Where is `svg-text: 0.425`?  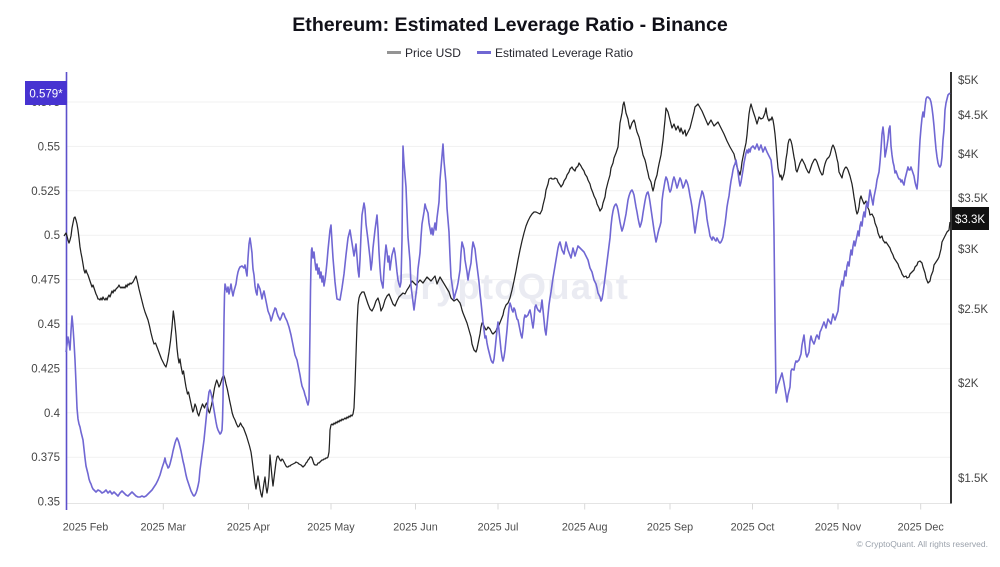
svg-text: 0.425 is located at coordinates (45, 369).